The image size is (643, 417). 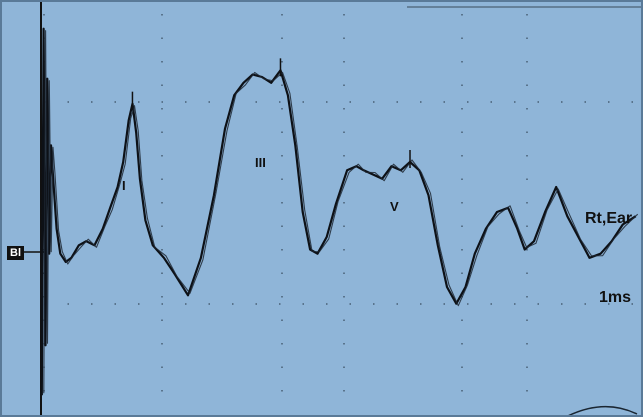 What do you see at coordinates (615, 297) in the screenshot?
I see `time-scale-label: 1ms` at bounding box center [615, 297].